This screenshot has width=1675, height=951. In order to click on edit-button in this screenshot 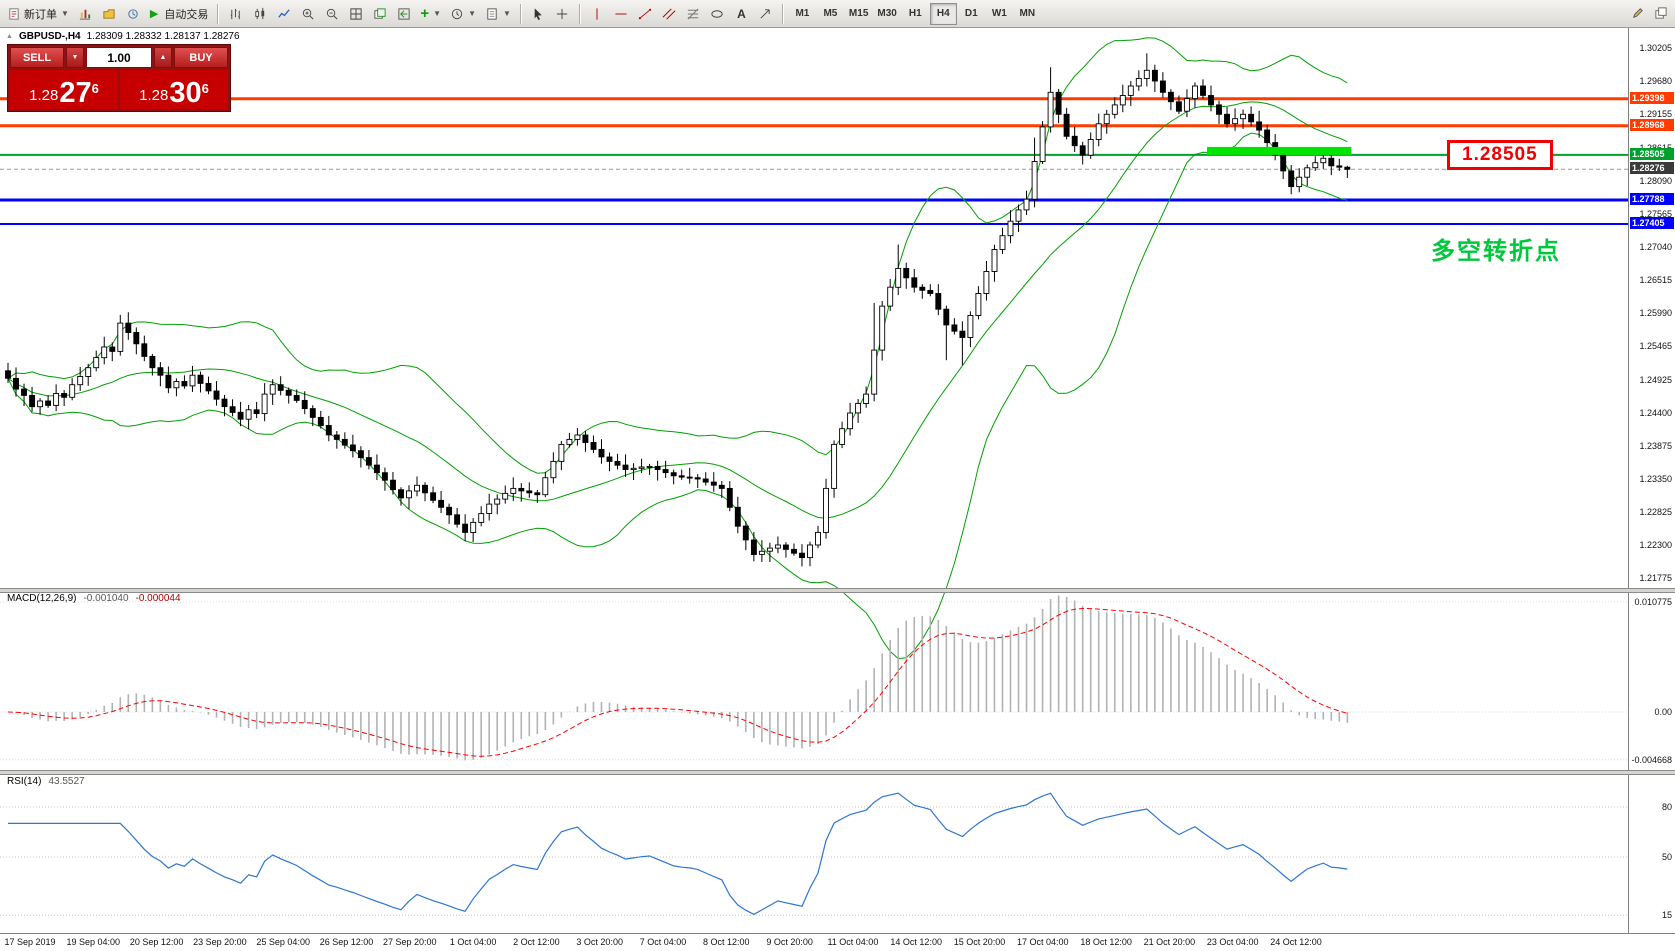, I will do `click(1637, 13)`.